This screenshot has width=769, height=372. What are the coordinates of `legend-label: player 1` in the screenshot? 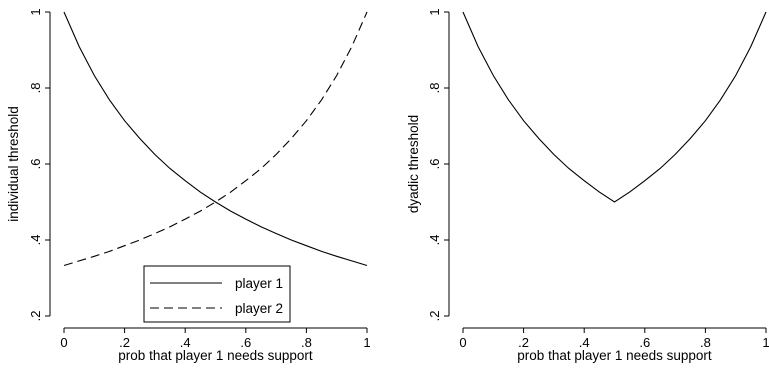 It's located at (259, 283).